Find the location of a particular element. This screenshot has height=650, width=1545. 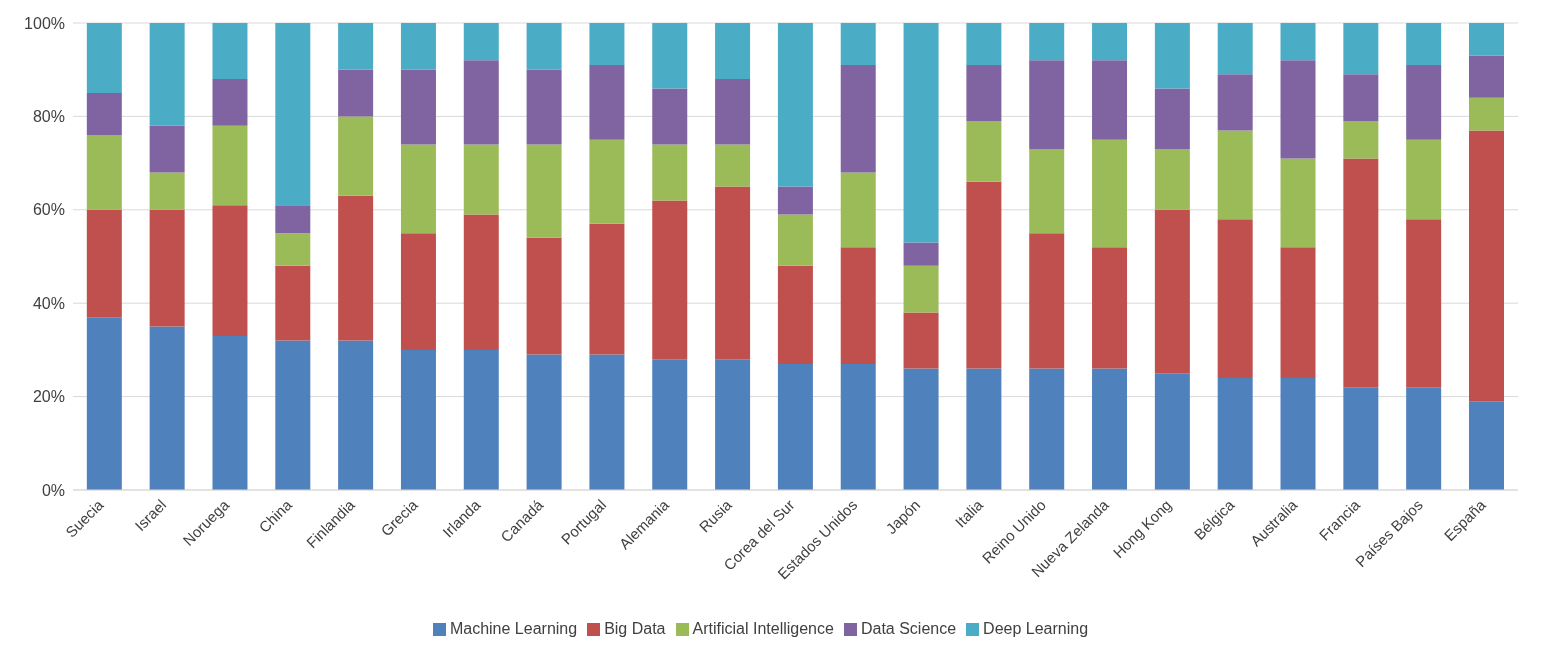

y-tick-label: 40% is located at coordinates (48, 303).